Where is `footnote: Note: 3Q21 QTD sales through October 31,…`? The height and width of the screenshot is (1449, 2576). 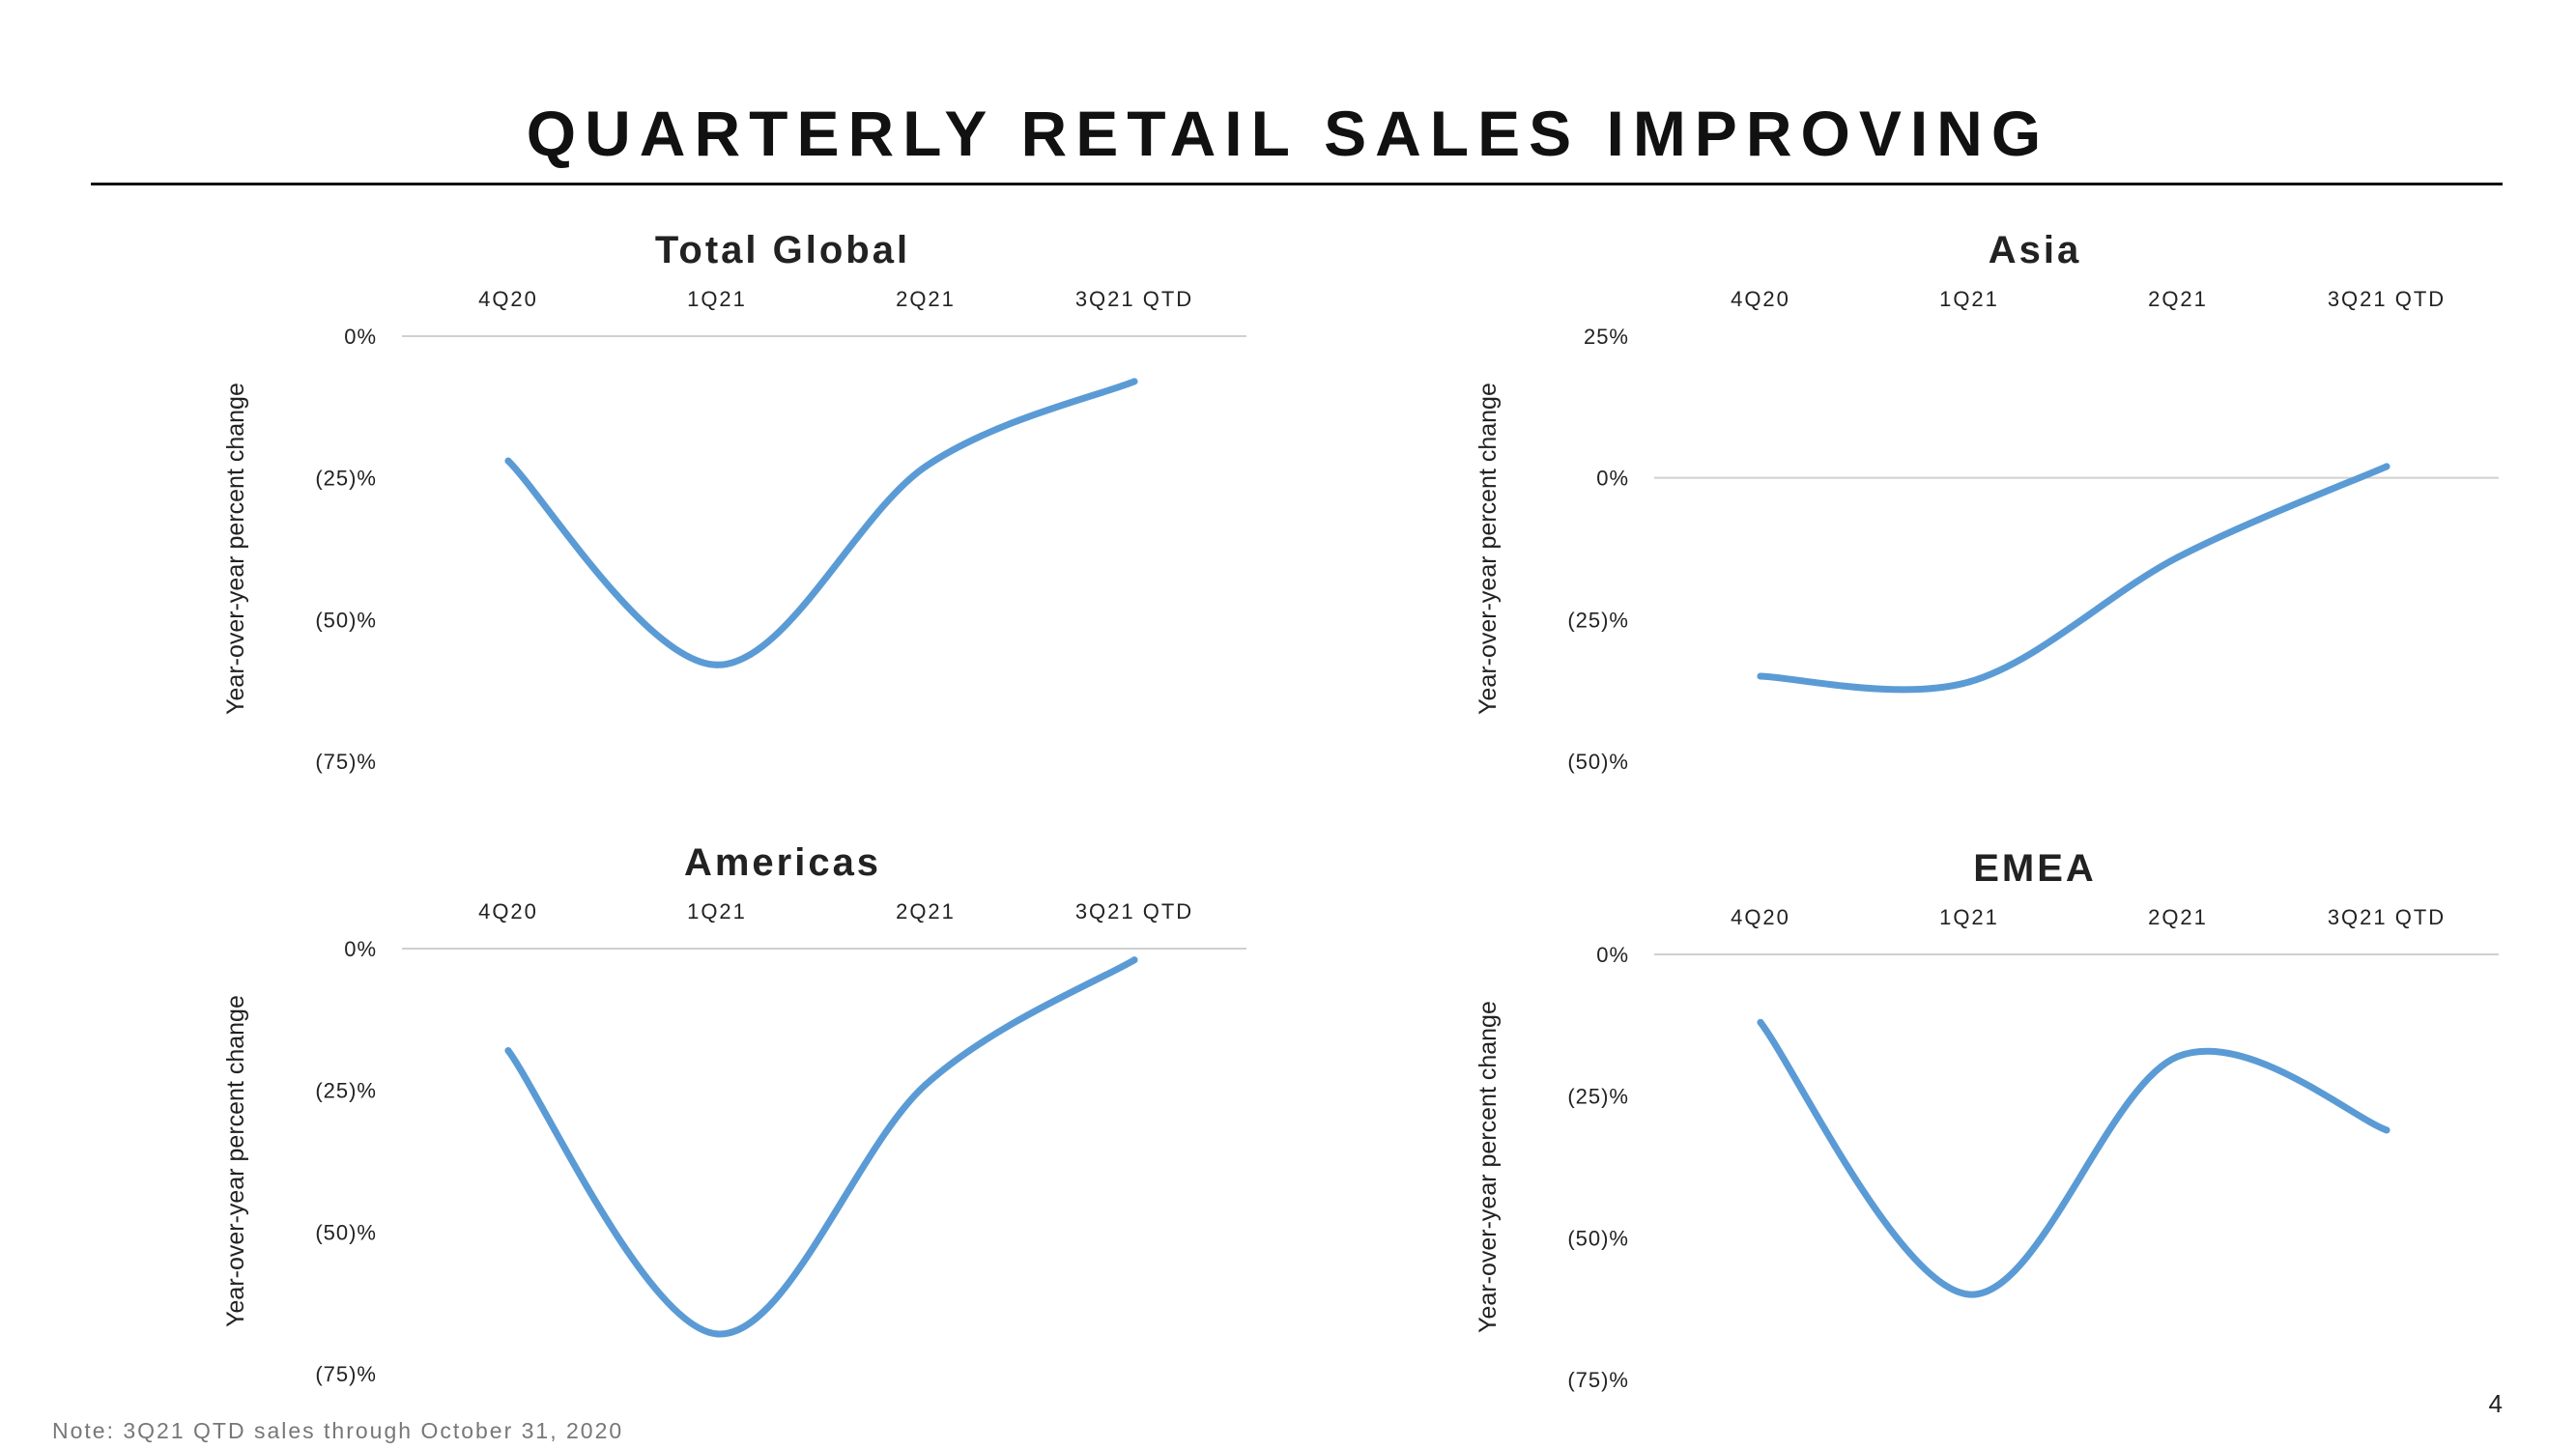 footnote: Note: 3Q21 QTD sales through October 31,… is located at coordinates (338, 1430).